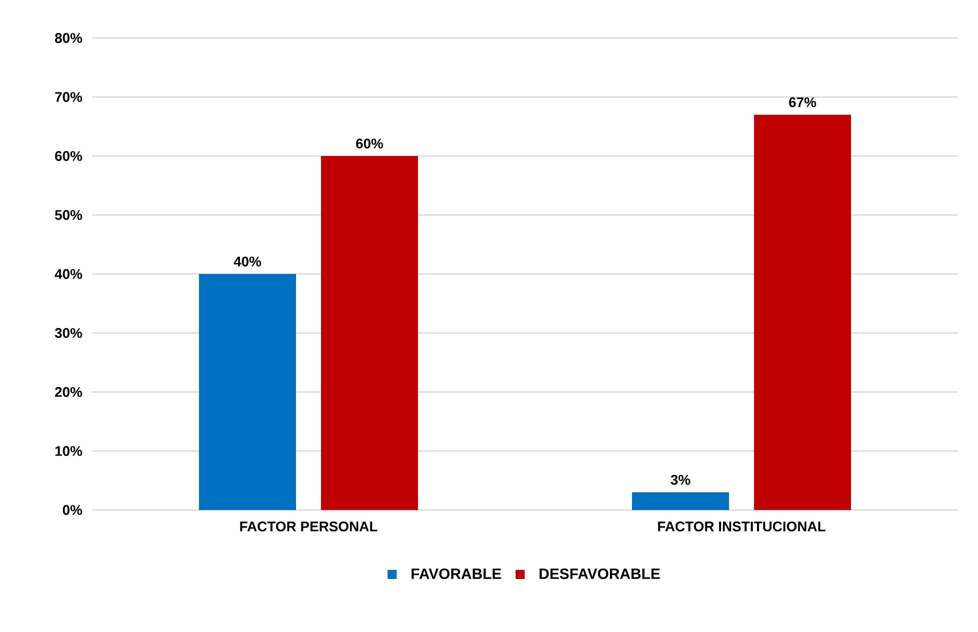 Image resolution: width=978 pixels, height=632 pixels. What do you see at coordinates (680, 479) in the screenshot?
I see `data-label: 3%` at bounding box center [680, 479].